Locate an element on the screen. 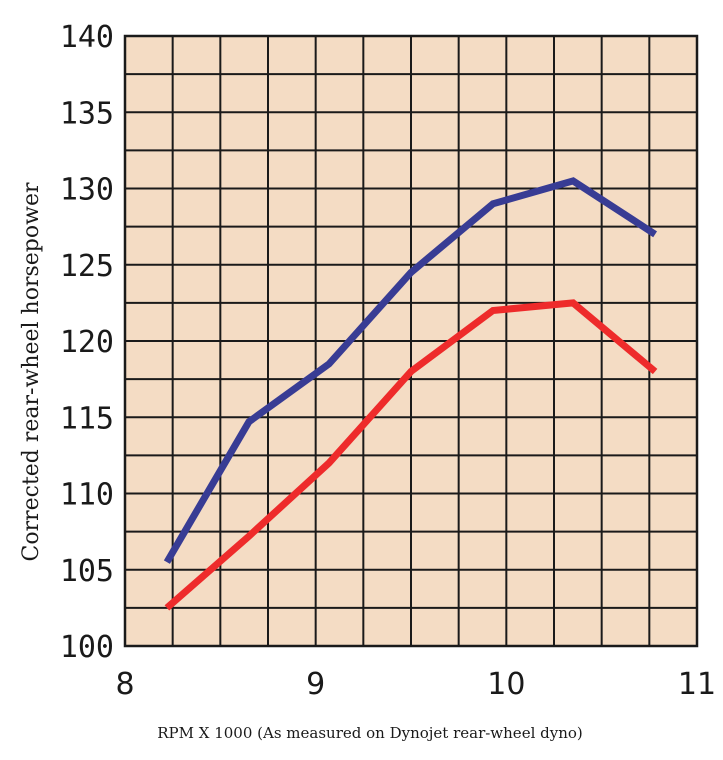  y-tick-label: 130 is located at coordinates (87, 190).